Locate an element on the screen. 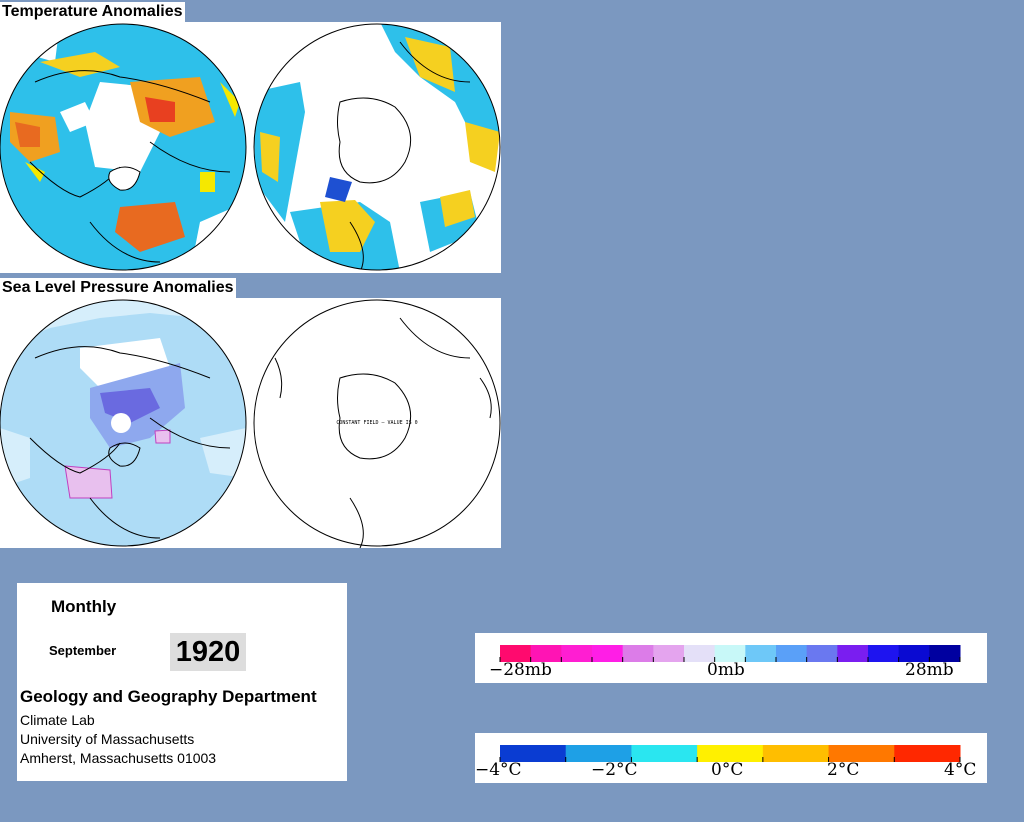  pressure-constant-field-note: CONSTANT FIELD — VALUE IS 0 is located at coordinates (376, 423).